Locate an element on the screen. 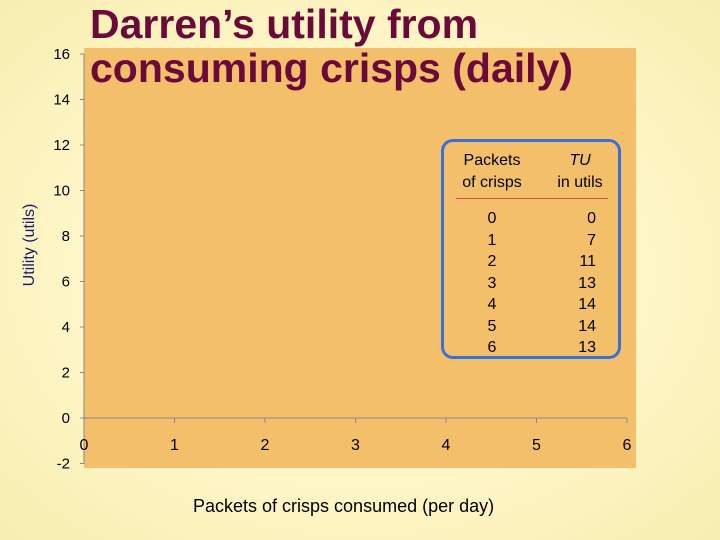  packets-column: Packets of crisps is located at coordinates (492, 174).